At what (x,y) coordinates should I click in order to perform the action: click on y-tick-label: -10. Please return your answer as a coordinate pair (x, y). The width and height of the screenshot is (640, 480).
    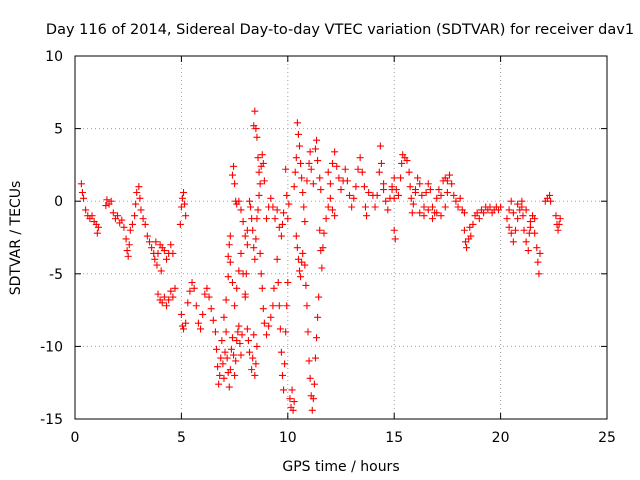
    Looking at the image, I should click on (51, 347).